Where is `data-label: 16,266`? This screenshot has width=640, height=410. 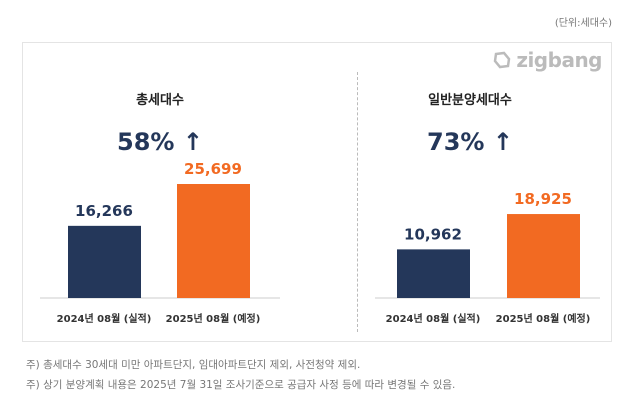 data-label: 16,266 is located at coordinates (104, 211).